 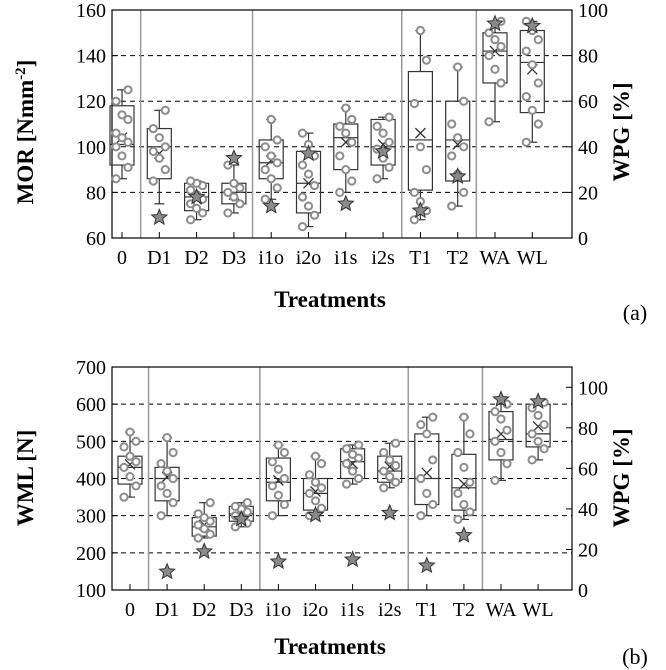 What do you see at coordinates (588, 510) in the screenshot?
I see `panel-b-y2-tick-label: 40` at bounding box center [588, 510].